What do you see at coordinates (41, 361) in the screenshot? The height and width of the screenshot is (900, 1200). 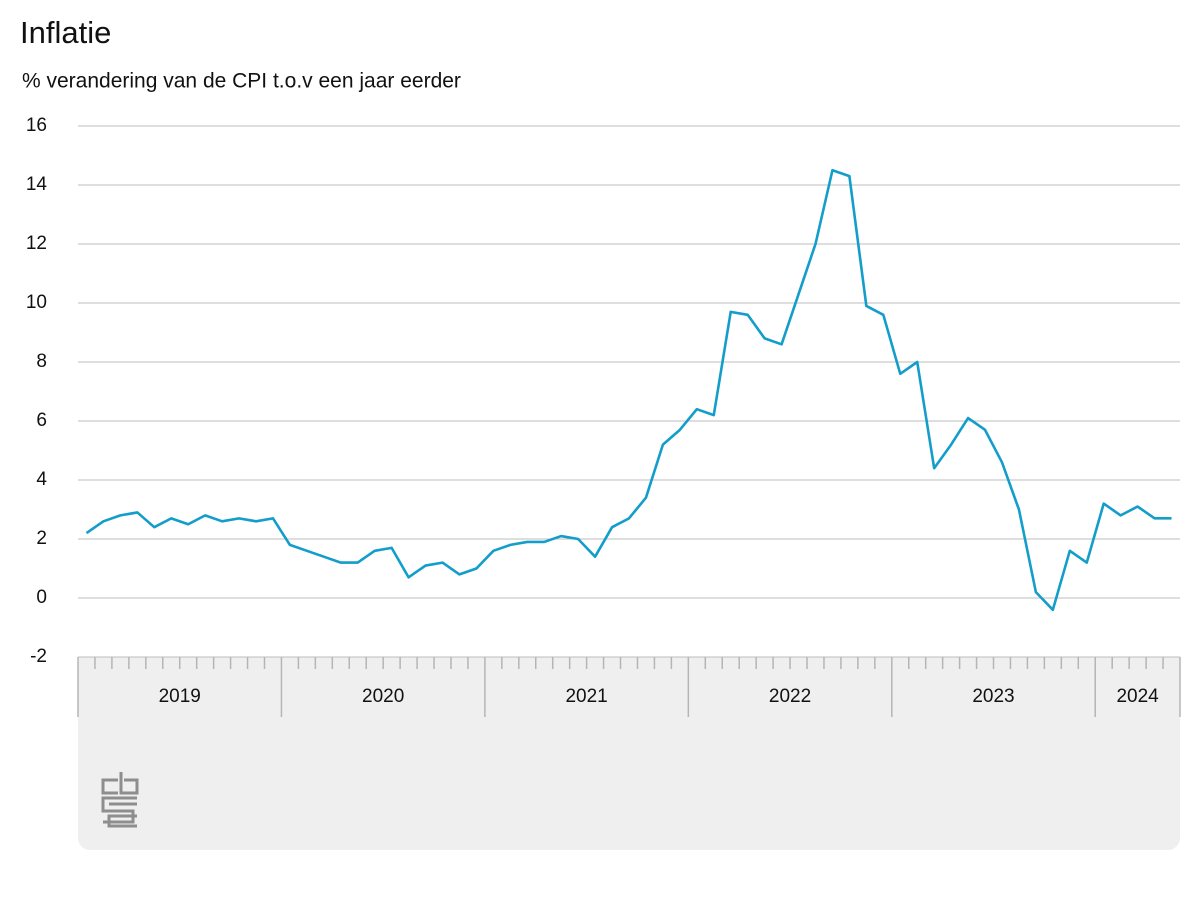 I see `y-tick-label: 8` at bounding box center [41, 361].